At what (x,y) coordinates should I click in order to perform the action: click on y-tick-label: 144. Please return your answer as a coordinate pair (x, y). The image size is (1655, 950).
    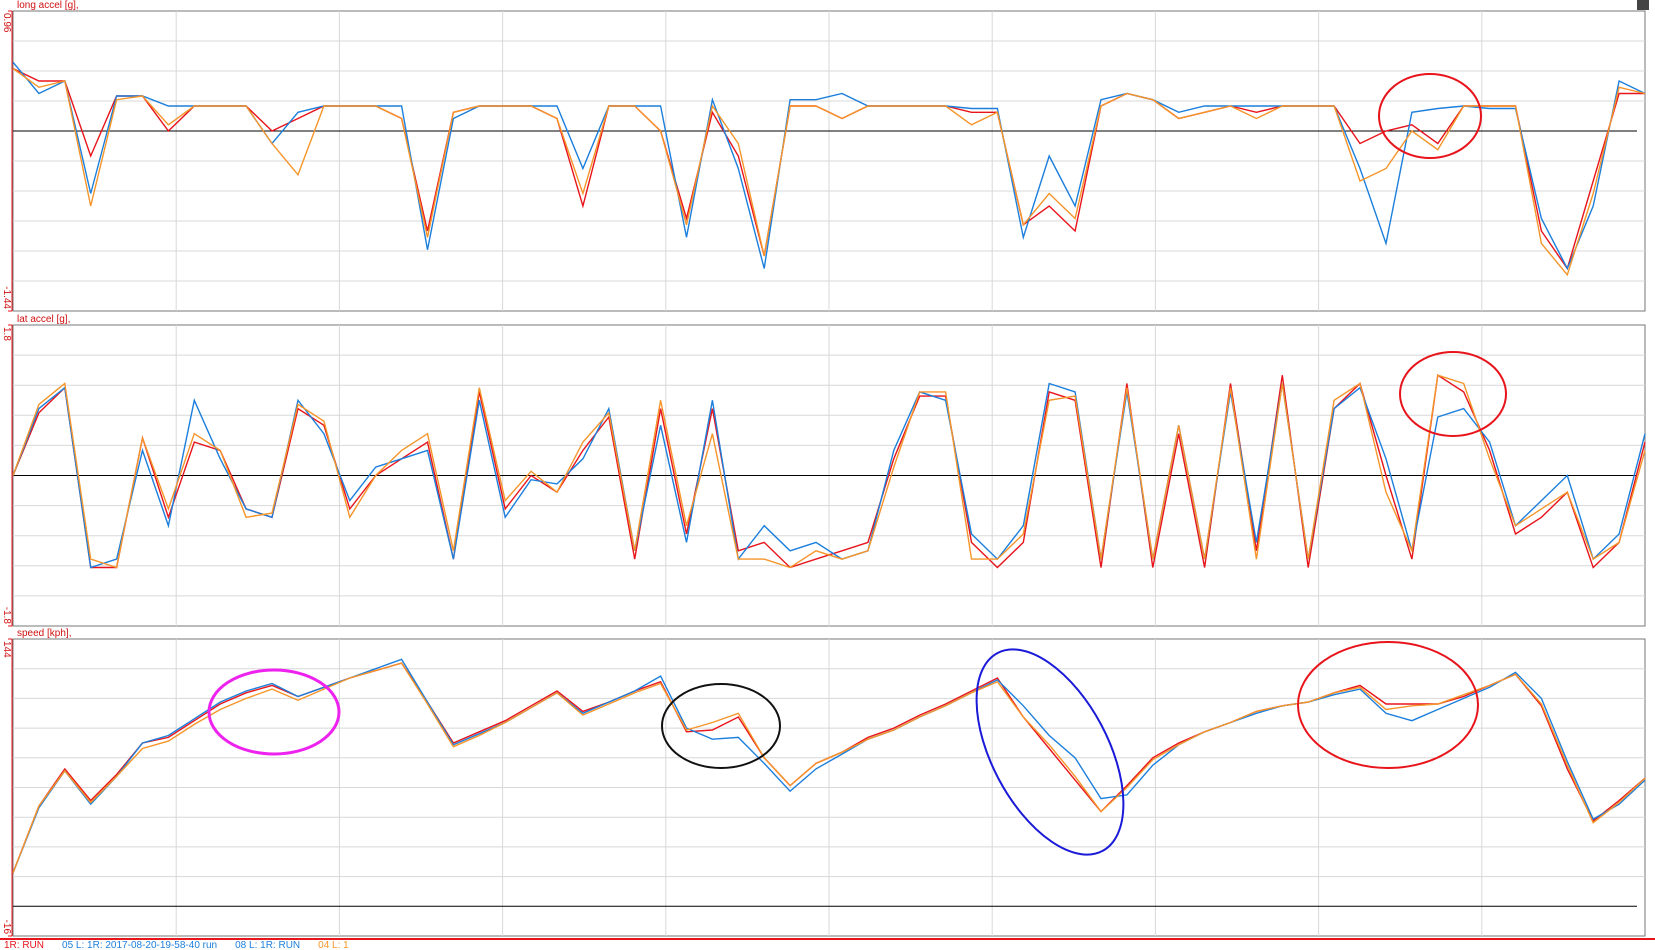
    Looking at the image, I should click on (6, 649).